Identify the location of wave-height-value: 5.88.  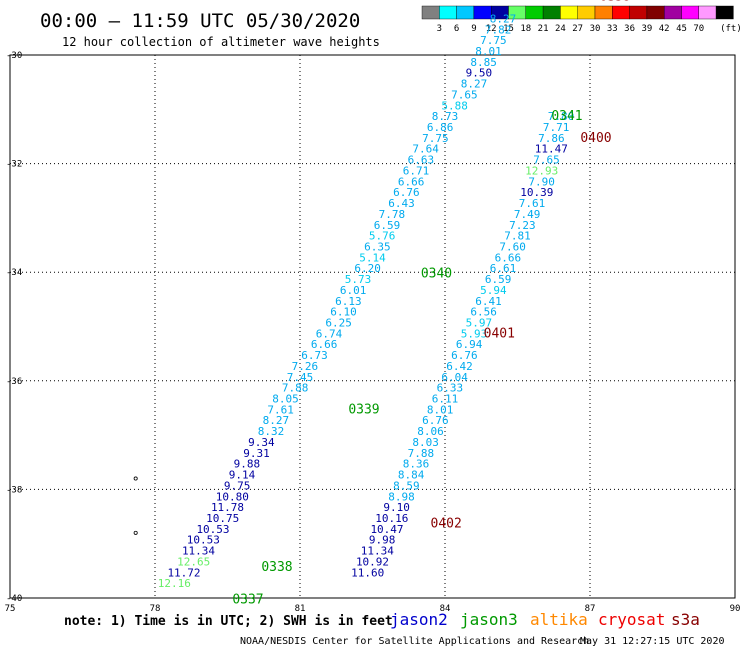
(454, 105).